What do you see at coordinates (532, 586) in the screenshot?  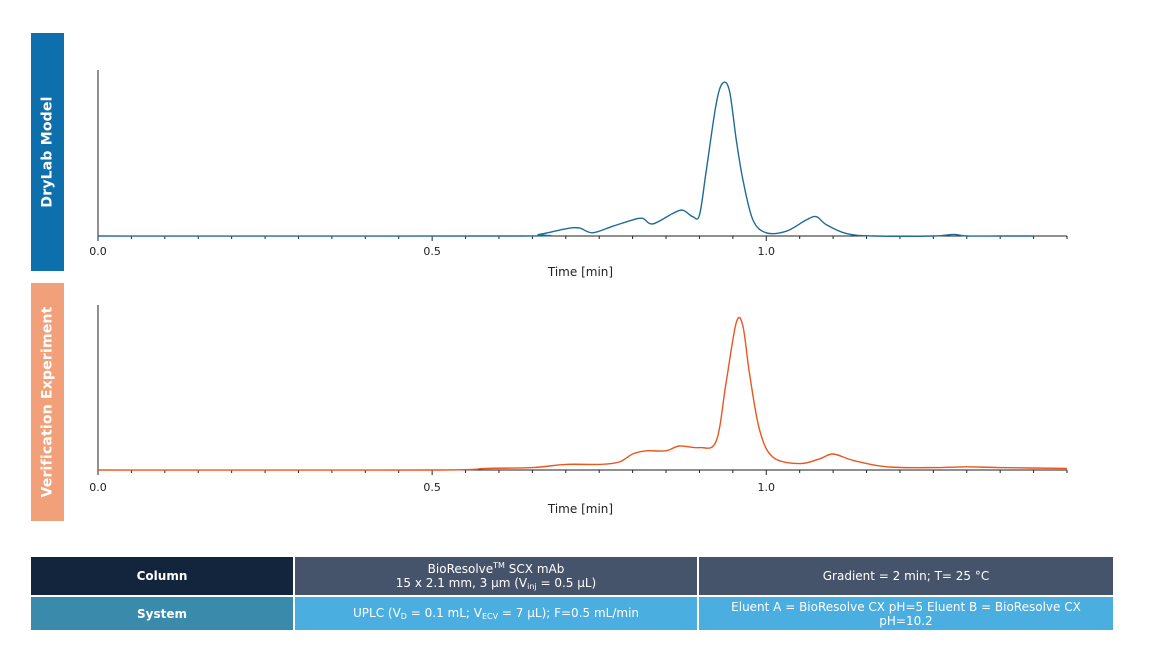 I see `inj-sub: inj` at bounding box center [532, 586].